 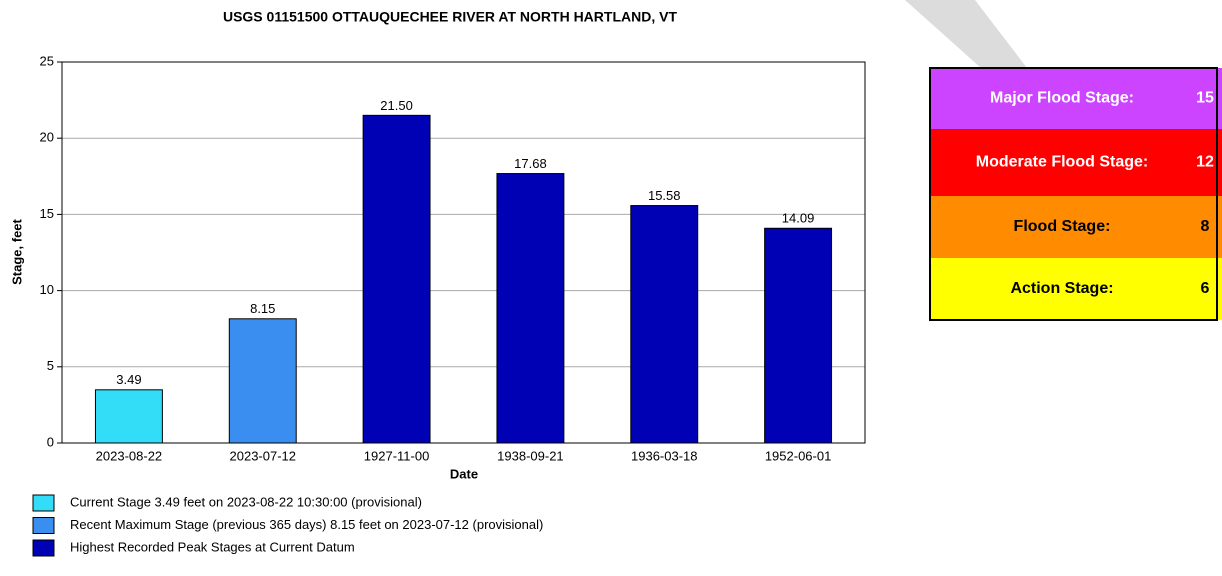 What do you see at coordinates (396, 105) in the screenshot?
I see `data-label: 21.50` at bounding box center [396, 105].